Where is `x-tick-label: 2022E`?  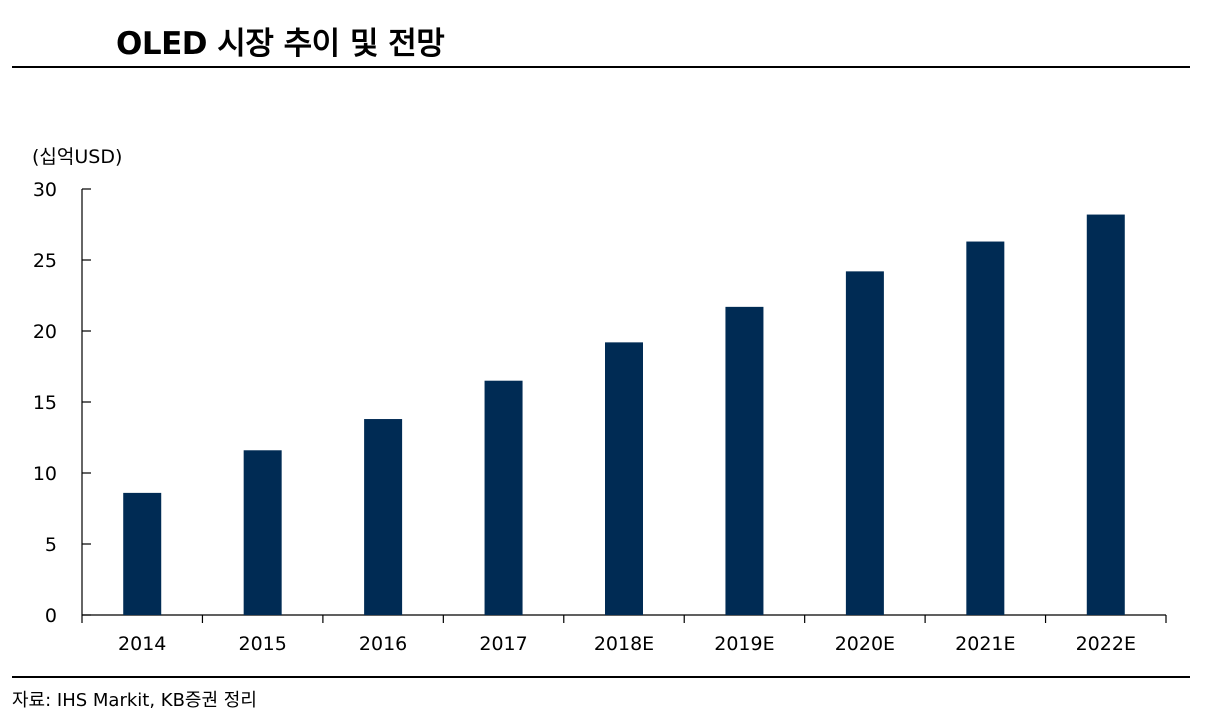 x-tick-label: 2022E is located at coordinates (1106, 644).